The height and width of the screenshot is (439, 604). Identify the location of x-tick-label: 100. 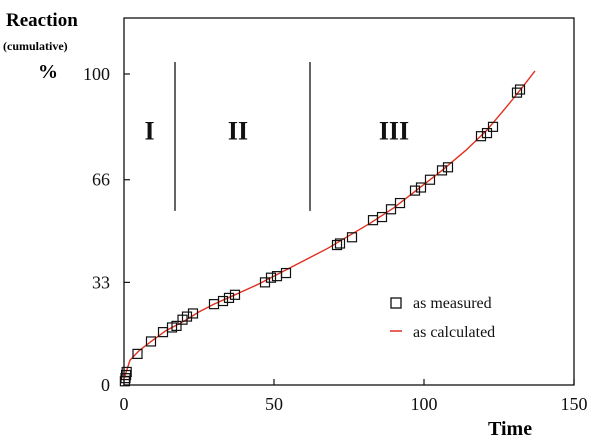
(424, 404).